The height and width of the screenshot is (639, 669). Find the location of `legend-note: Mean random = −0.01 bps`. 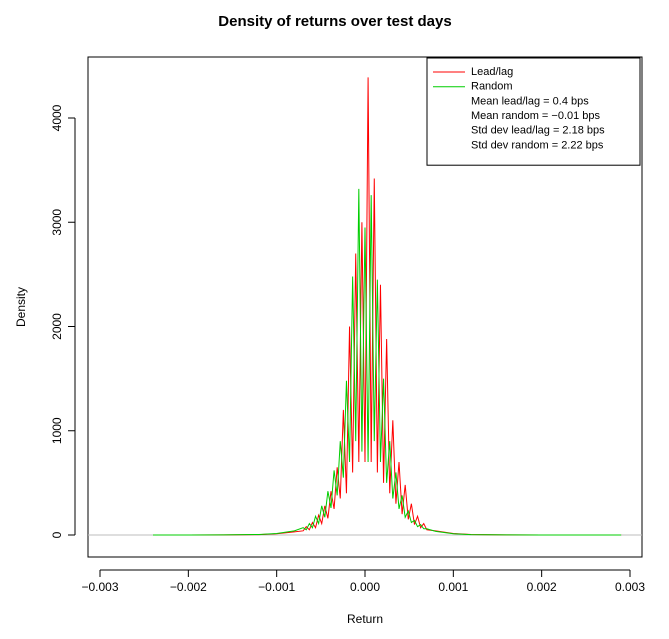

legend-note: Mean random = −0.01 bps is located at coordinates (536, 116).